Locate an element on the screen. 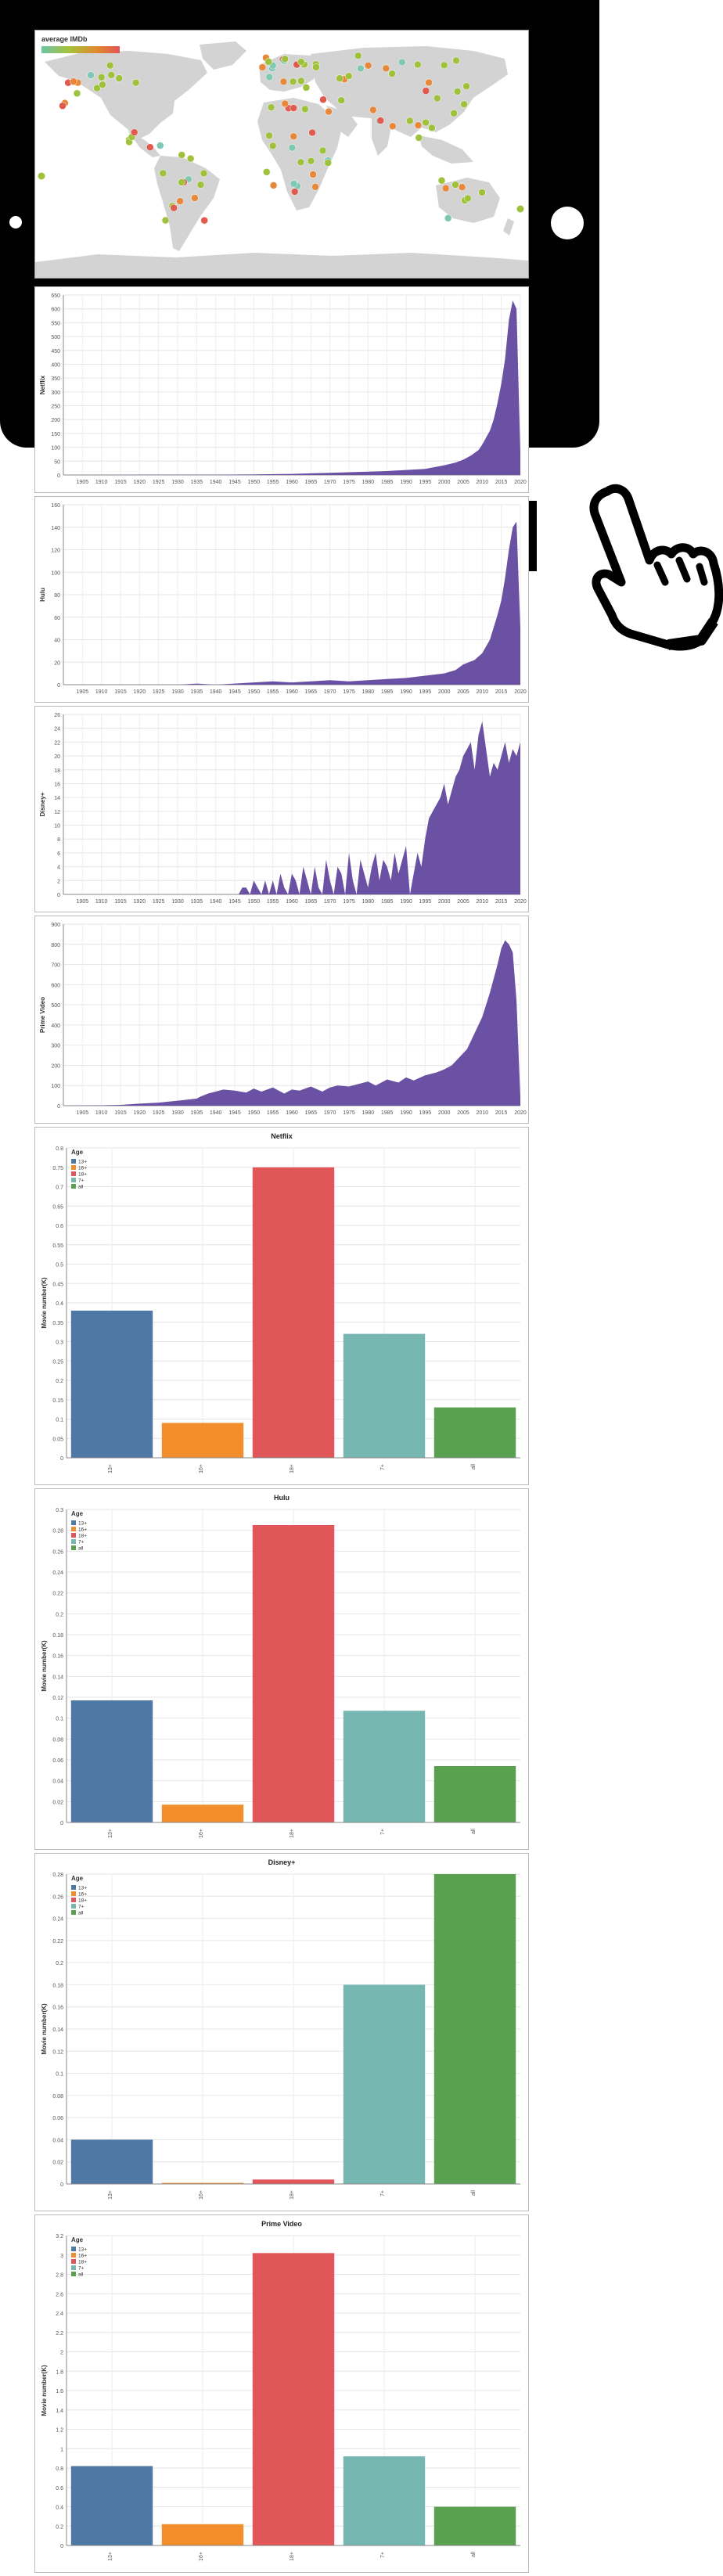 Image resolution: width=723 pixels, height=2576 pixels. home-button is located at coordinates (567, 223).